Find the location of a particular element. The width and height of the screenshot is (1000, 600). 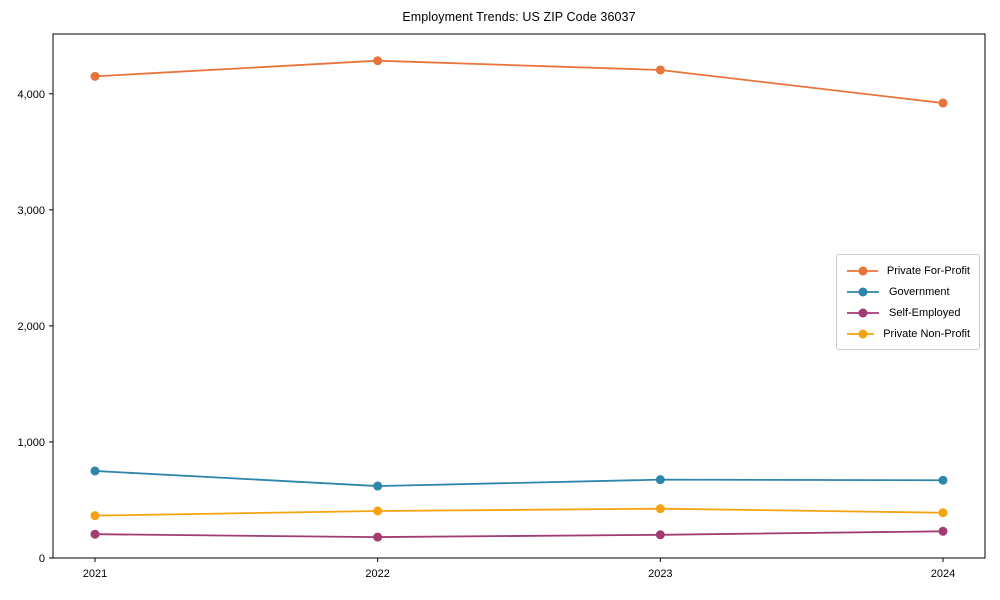

data-point-private-for-profit-2022 is located at coordinates (378, 61).